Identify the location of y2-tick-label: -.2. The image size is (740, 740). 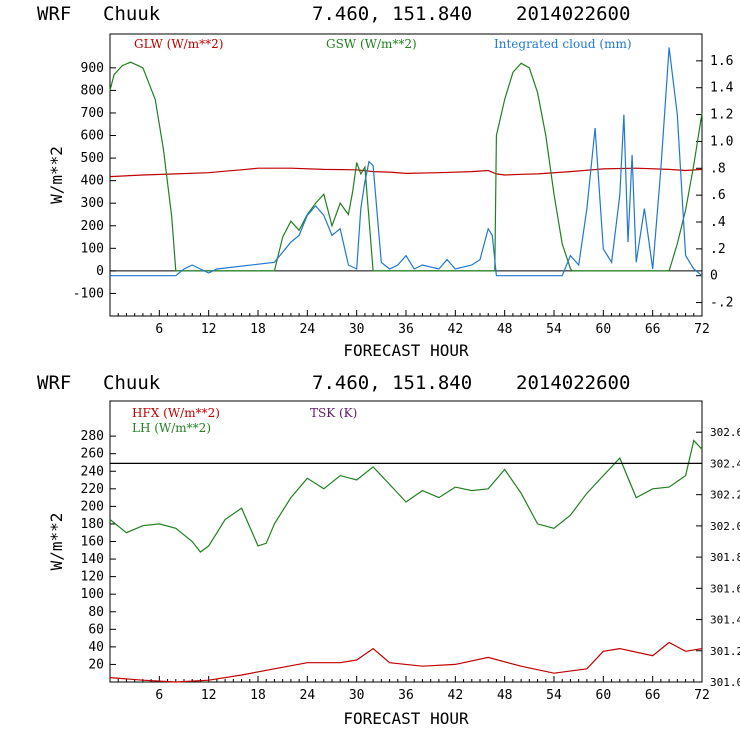
(721, 303).